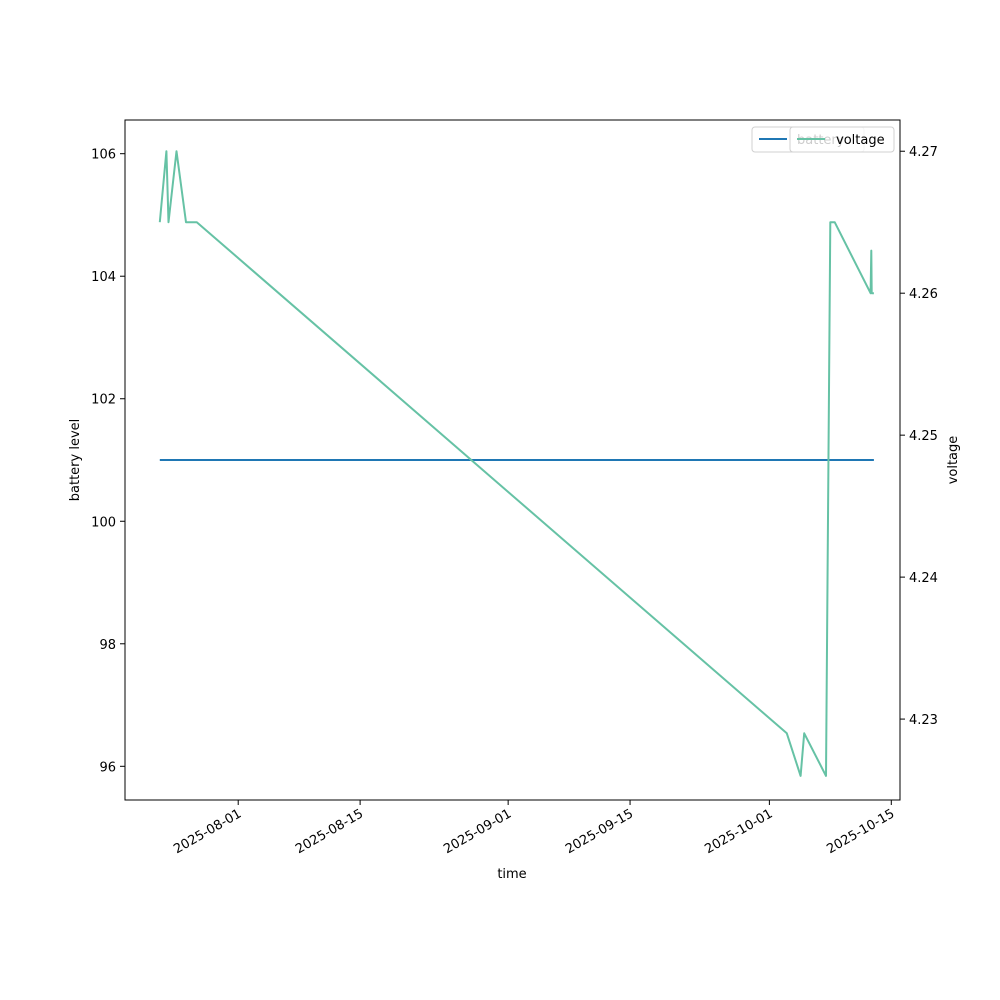 Image resolution: width=1000 pixels, height=1000 pixels. I want to click on y-tick-label: 106, so click(103, 155).